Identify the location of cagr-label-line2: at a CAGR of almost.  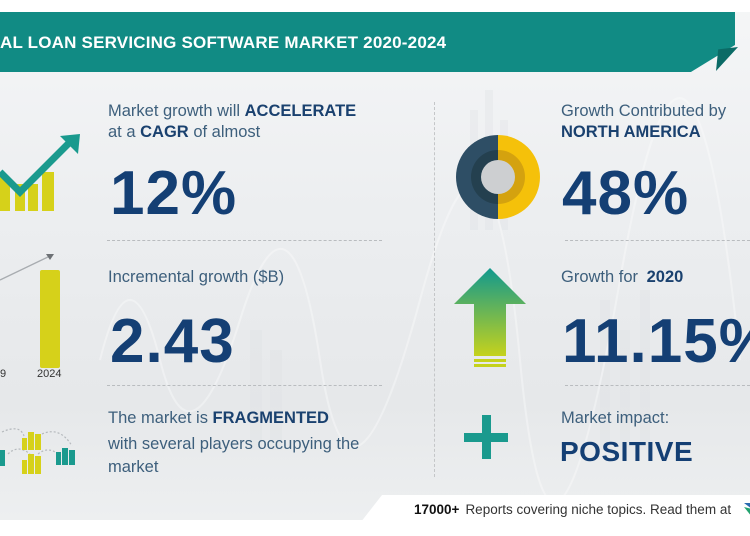
(184, 132).